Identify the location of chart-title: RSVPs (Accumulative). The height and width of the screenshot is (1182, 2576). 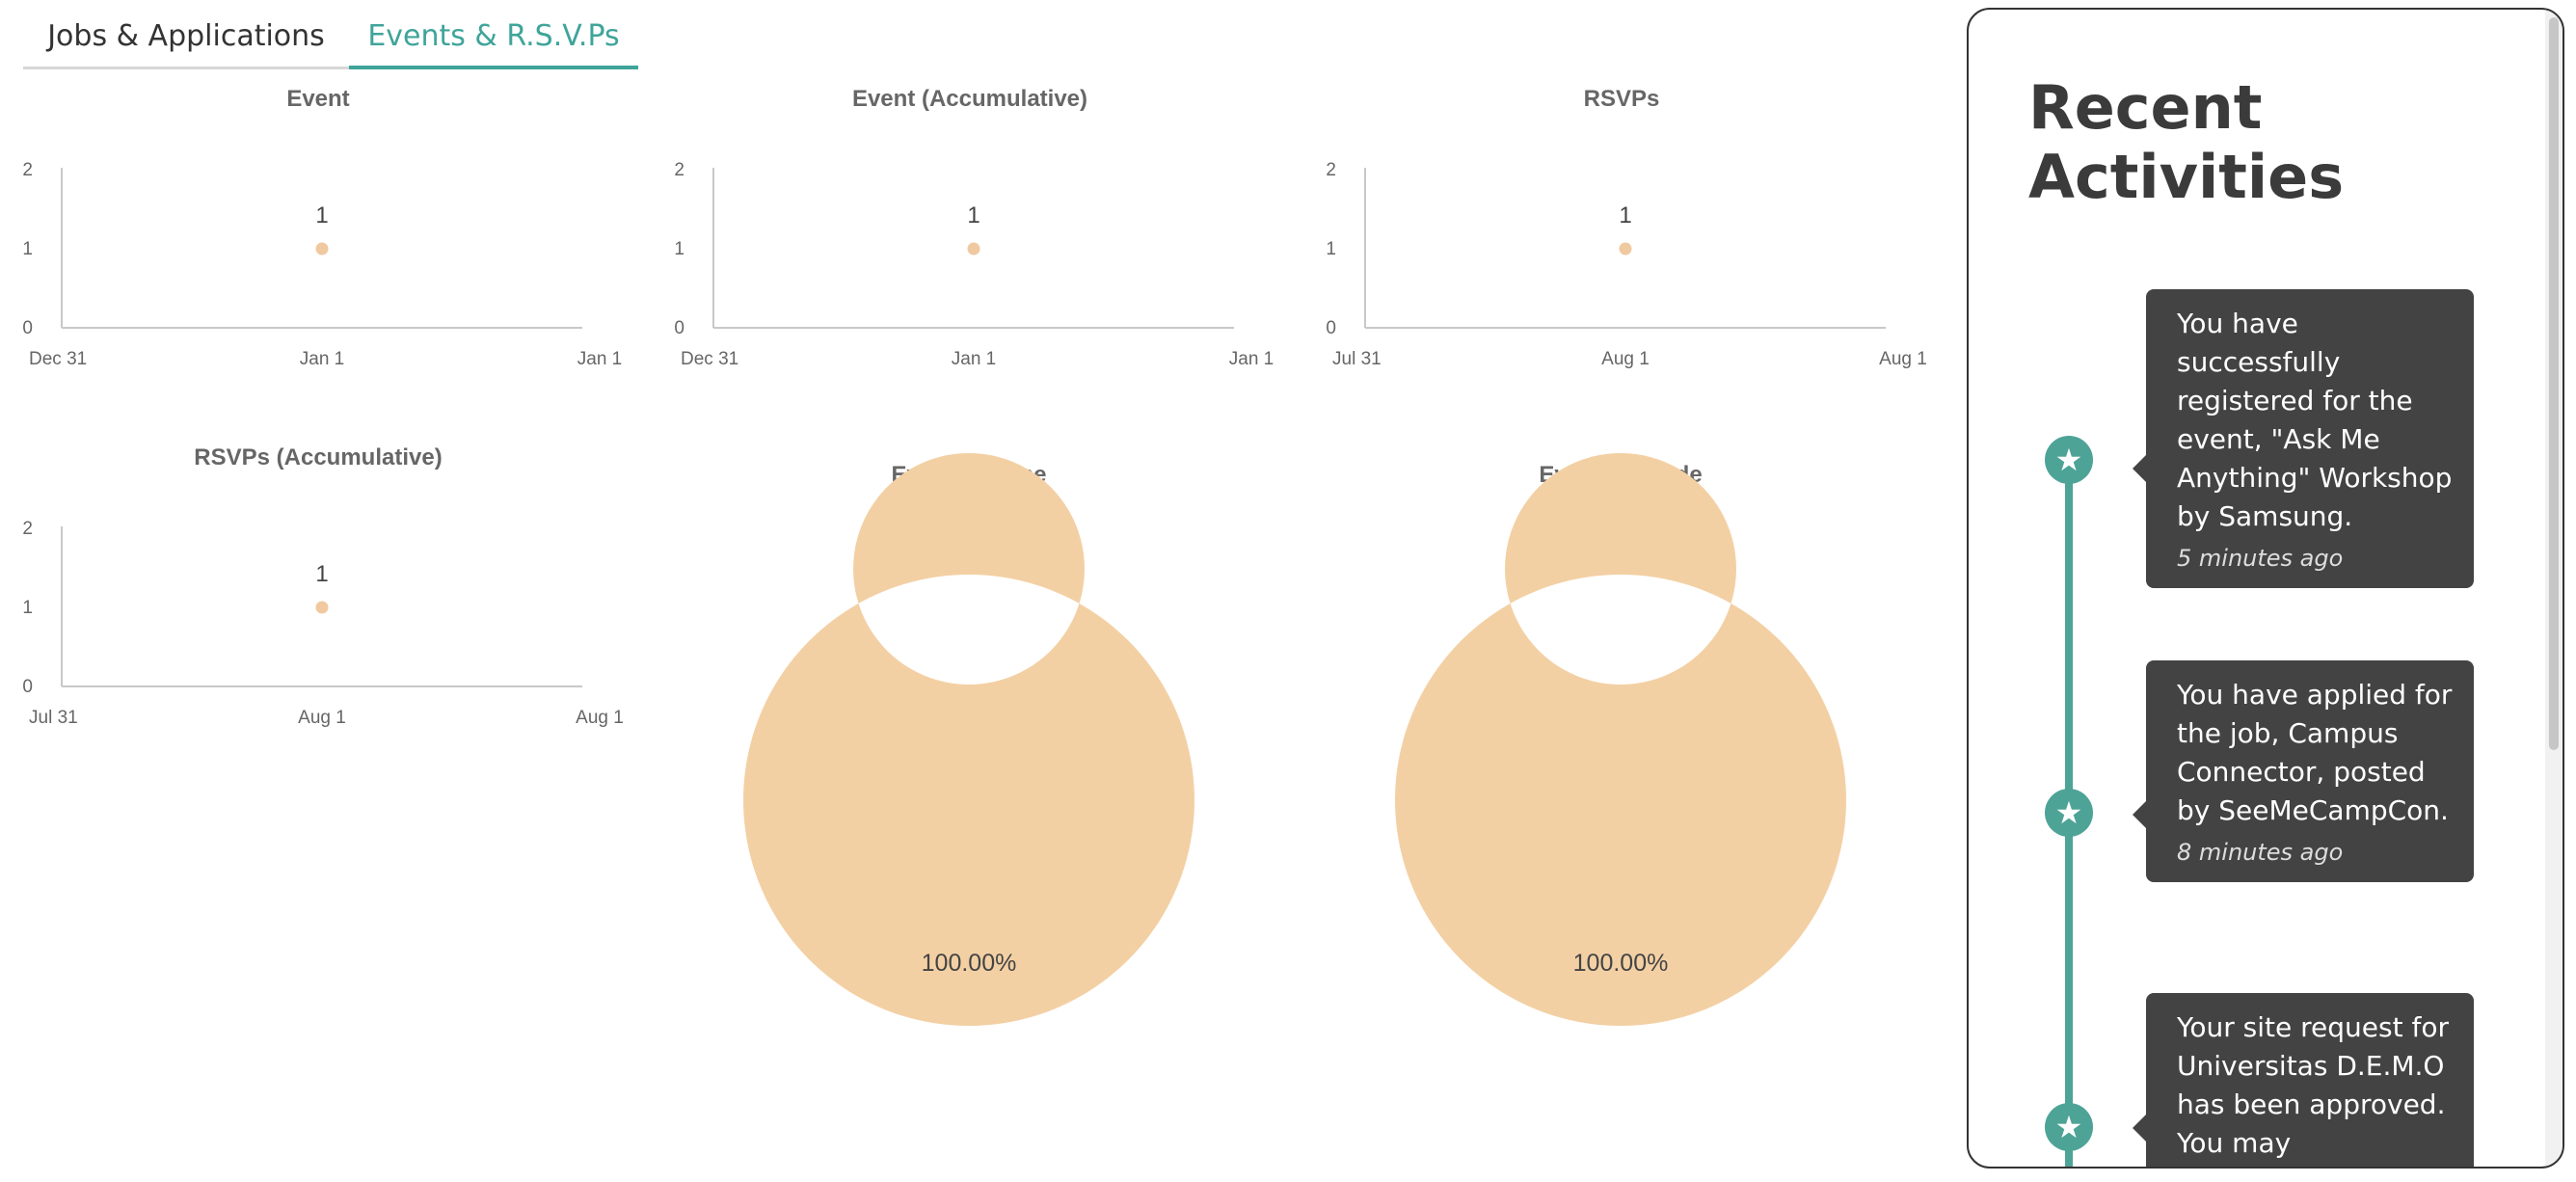
(318, 457).